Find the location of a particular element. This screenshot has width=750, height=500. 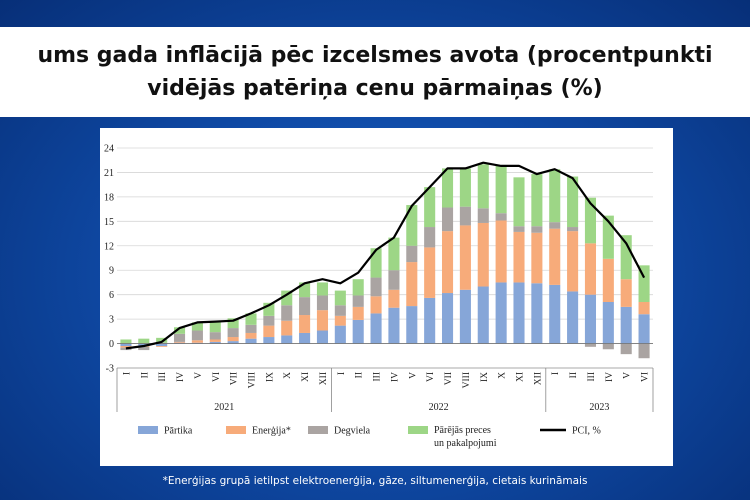

legend-label: Pārtika is located at coordinates (178, 431).